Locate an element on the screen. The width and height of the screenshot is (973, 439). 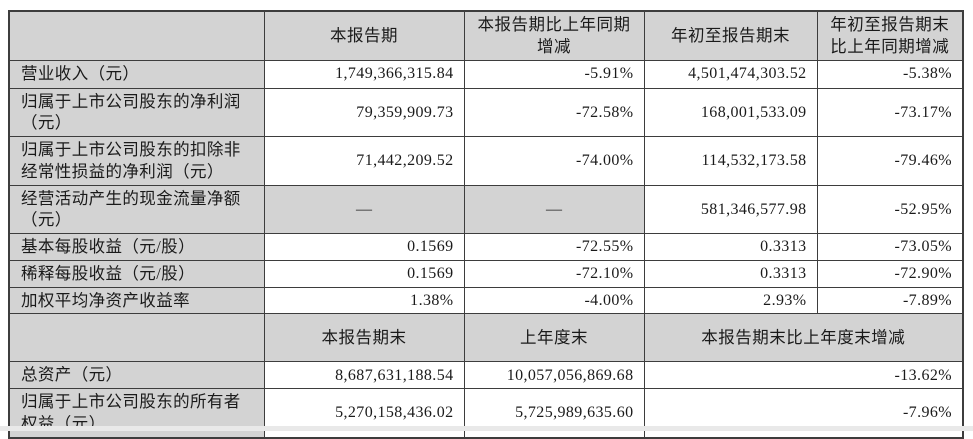
basic-eps-label: 基本每股收益（元/股） is located at coordinates (136, 247).